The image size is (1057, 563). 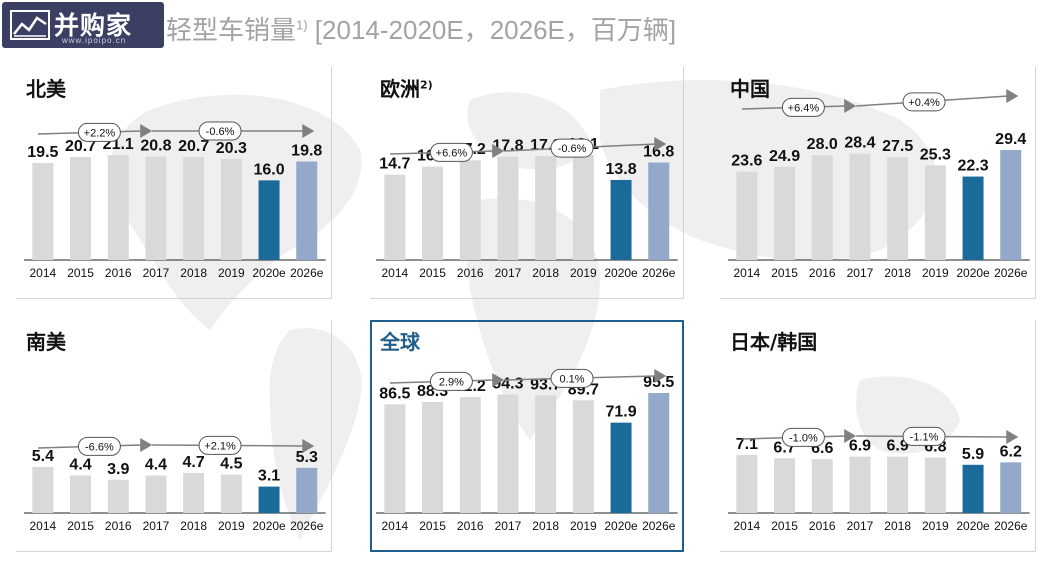 I want to click on data-label: 4.7, so click(x=194, y=462).